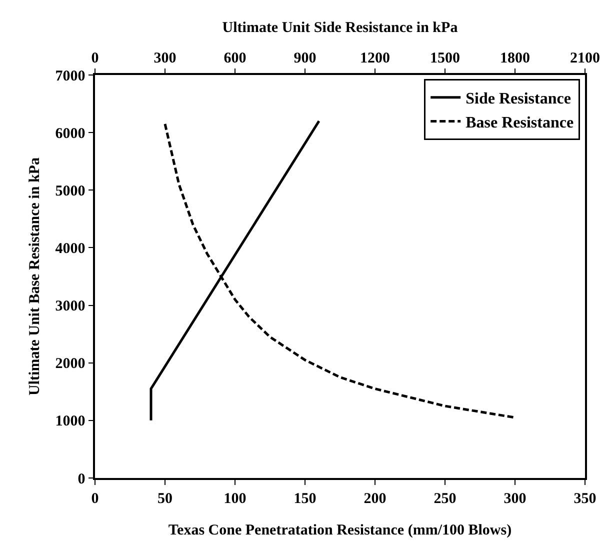 This screenshot has width=612, height=553. What do you see at coordinates (70, 306) in the screenshot?
I see `y-tick-label: 3000` at bounding box center [70, 306].